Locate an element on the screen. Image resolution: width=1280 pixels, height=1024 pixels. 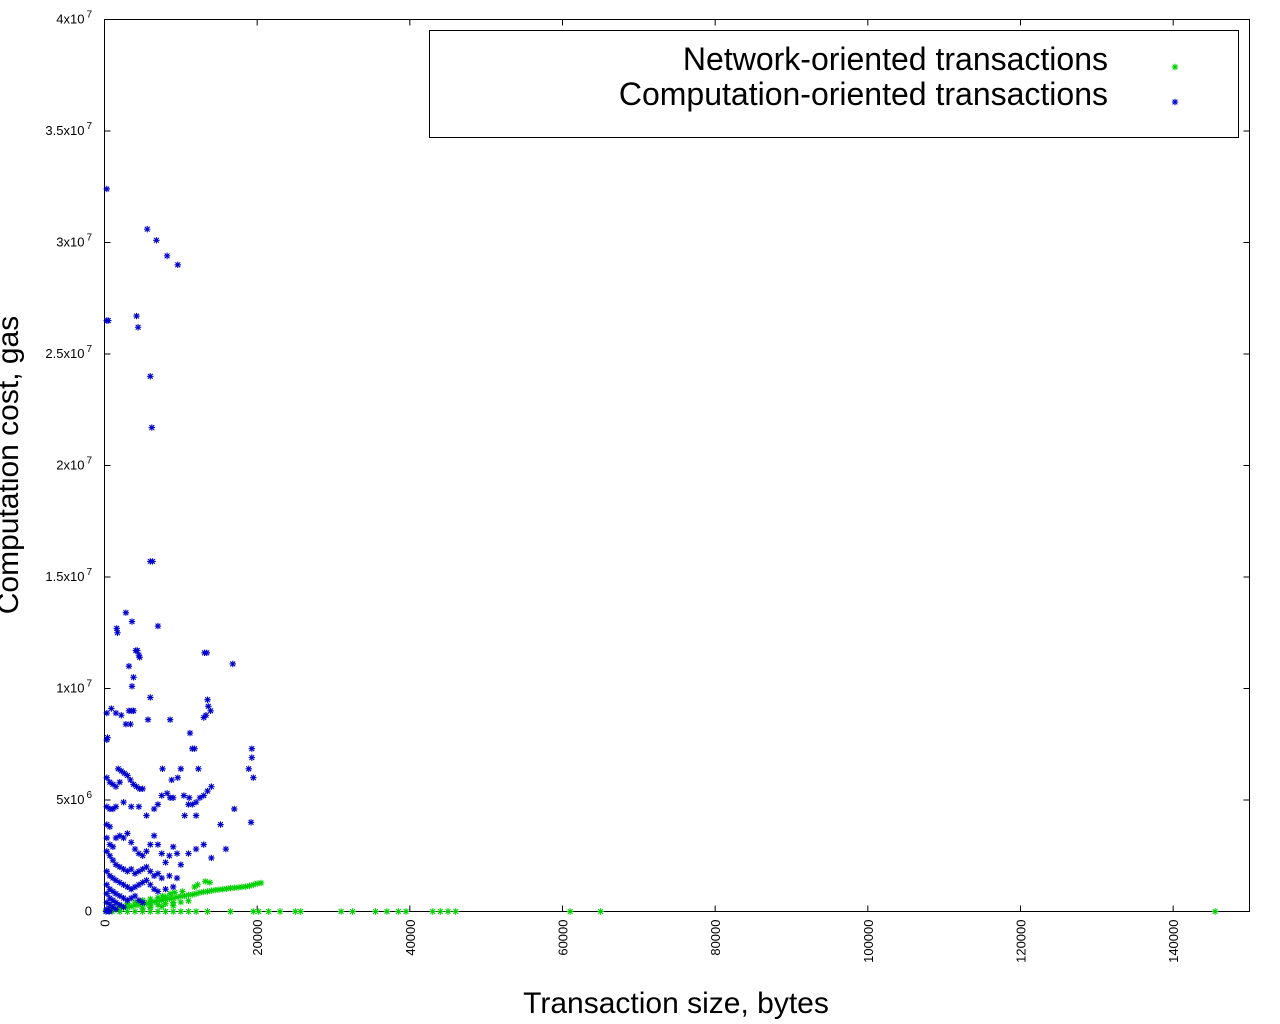
x-tick-label: 40000 is located at coordinates (410, 938).